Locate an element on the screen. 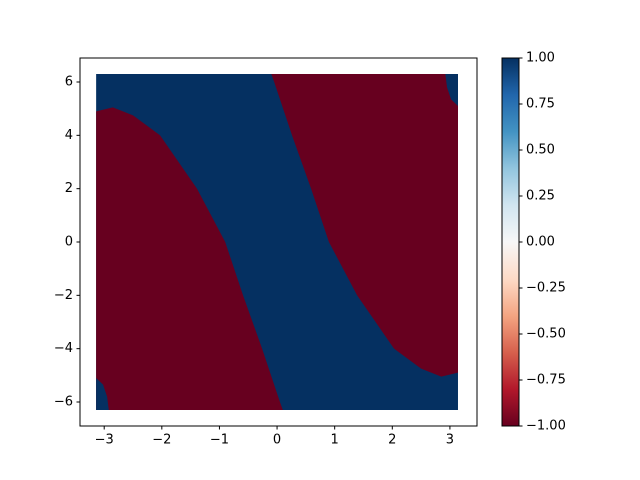  x-tick-label: −2 is located at coordinates (161, 440).